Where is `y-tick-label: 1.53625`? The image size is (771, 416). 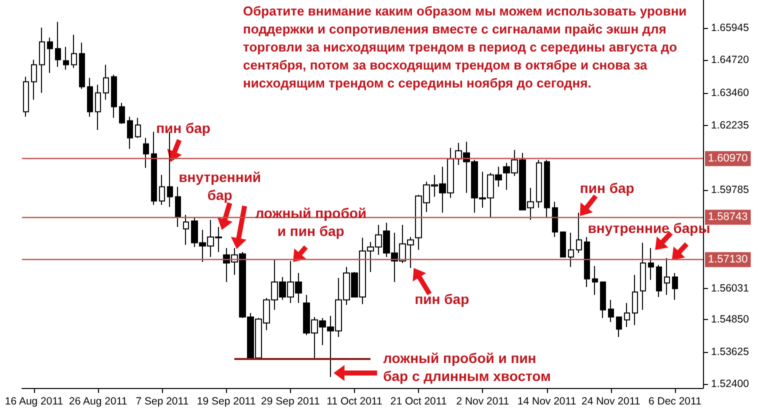
y-tick-label: 1.53625 is located at coordinates (730, 352).